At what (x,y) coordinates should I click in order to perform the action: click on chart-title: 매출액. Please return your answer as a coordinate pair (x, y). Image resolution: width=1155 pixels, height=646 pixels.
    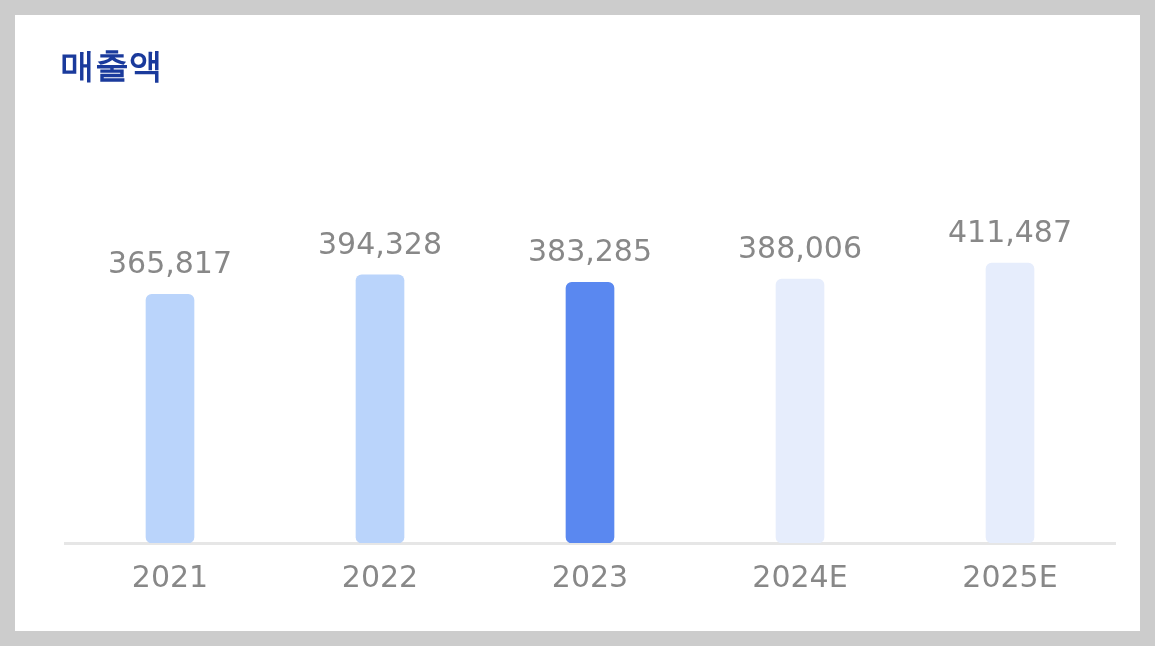
    Looking at the image, I should click on (112, 65).